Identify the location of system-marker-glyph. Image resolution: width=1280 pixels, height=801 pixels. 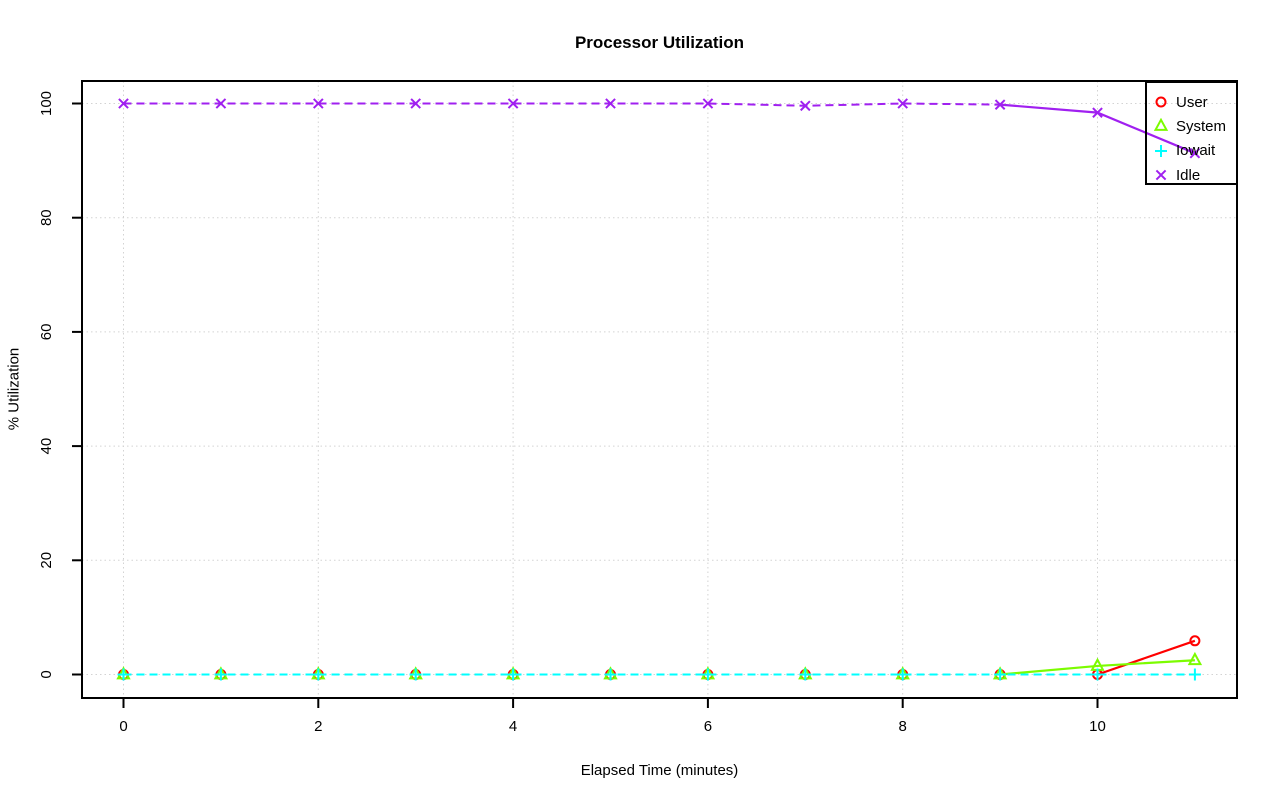
(1161, 125).